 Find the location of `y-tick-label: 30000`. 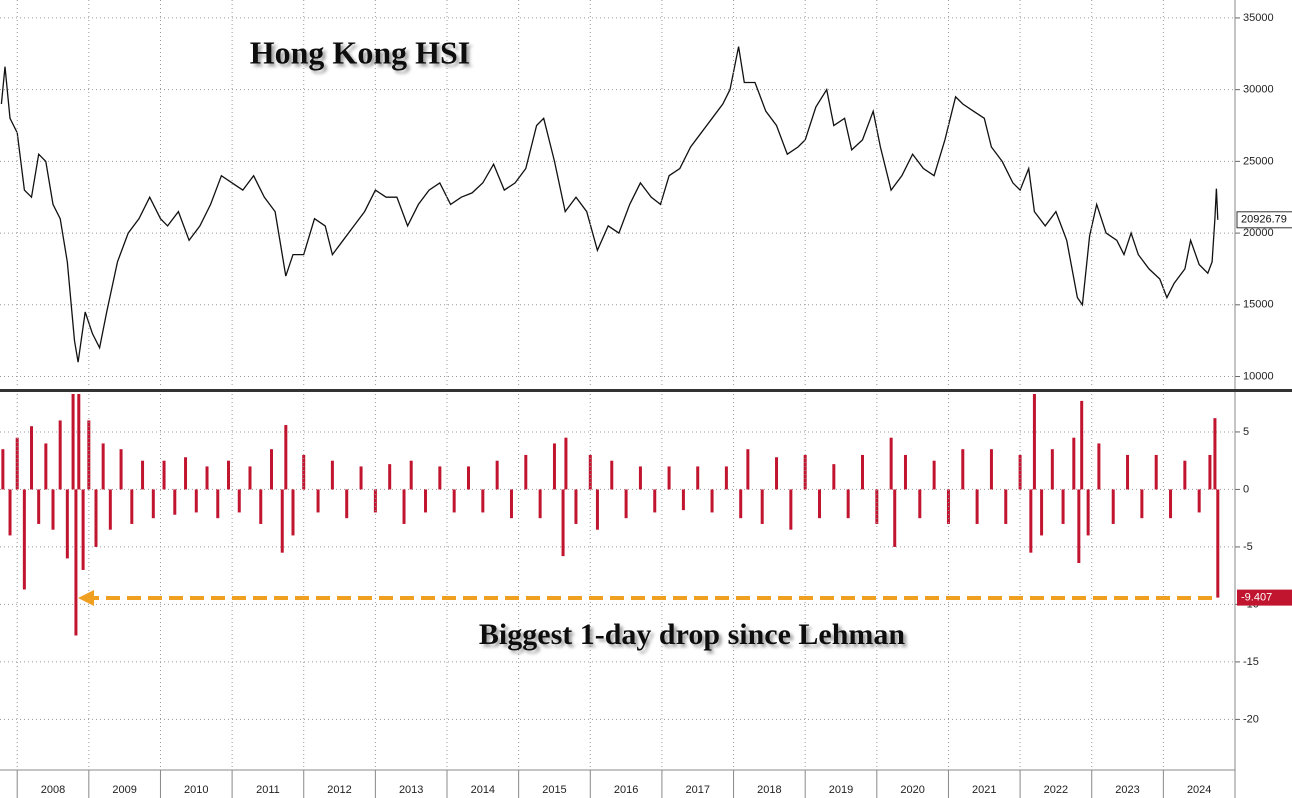

y-tick-label: 30000 is located at coordinates (1258, 90).